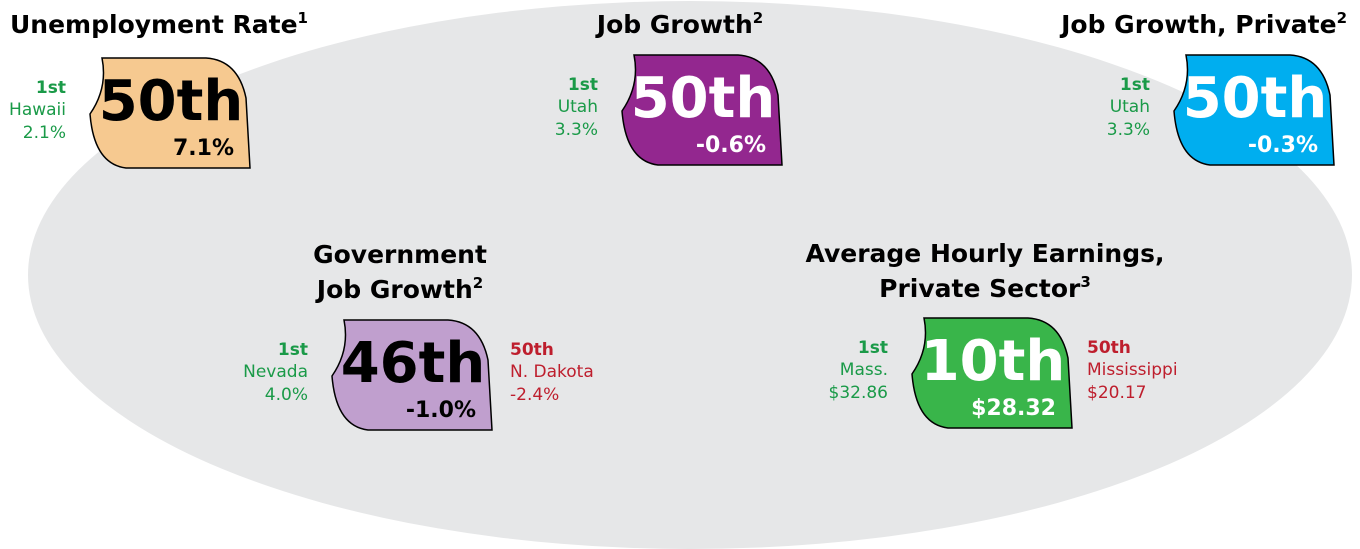 The image size is (1360, 549). What do you see at coordinates (286, 395) in the screenshot?
I see `first-value: 4.0%` at bounding box center [286, 395].